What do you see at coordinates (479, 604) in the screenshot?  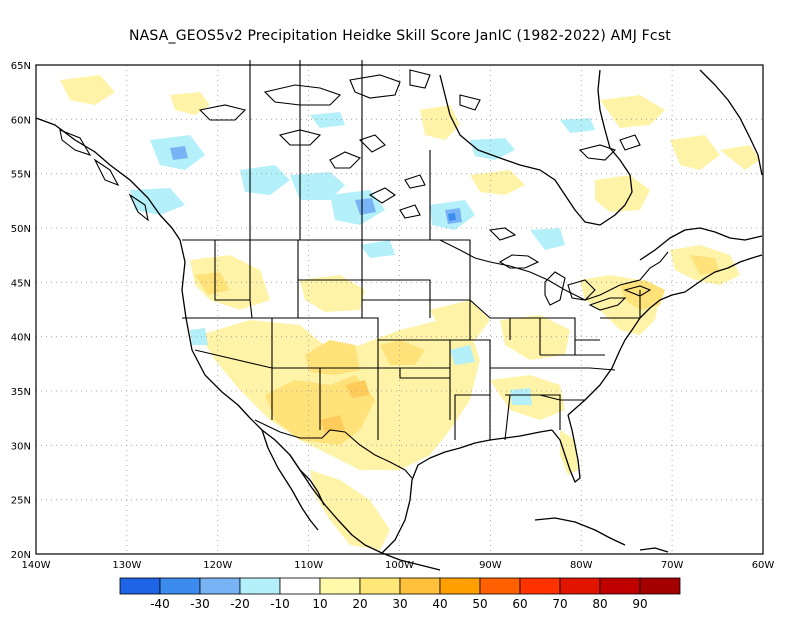 I see `colorbar-label: 50` at bounding box center [479, 604].